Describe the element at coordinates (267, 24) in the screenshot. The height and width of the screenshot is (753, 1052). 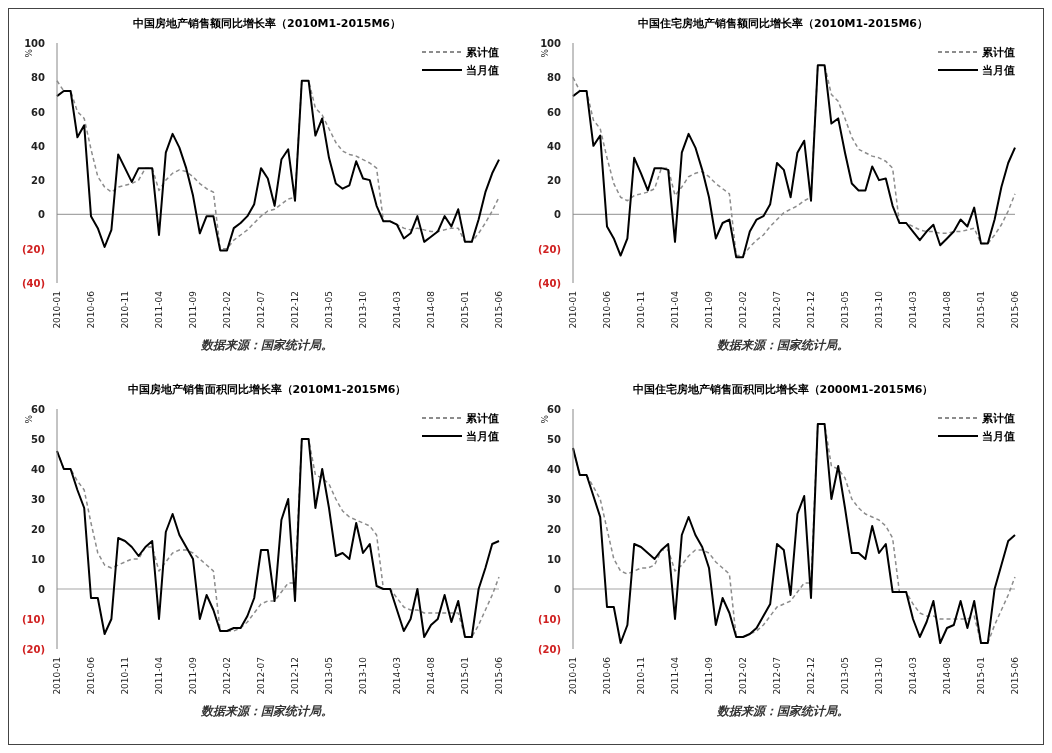
I see `chart-title: 中国房地产销售额同比增长率（2010M1-2015M6）` at that location.